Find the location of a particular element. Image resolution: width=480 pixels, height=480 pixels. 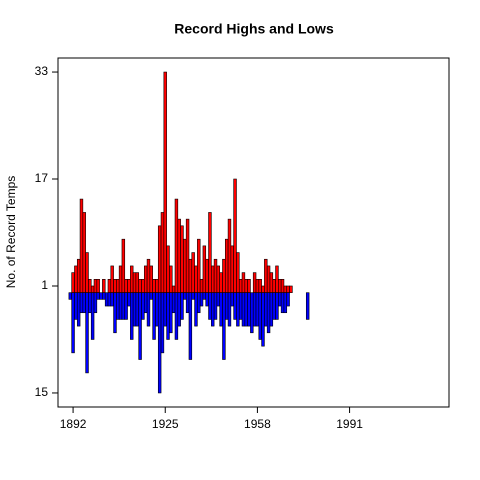

chart-title: Record Highs and Lows is located at coordinates (254, 29).